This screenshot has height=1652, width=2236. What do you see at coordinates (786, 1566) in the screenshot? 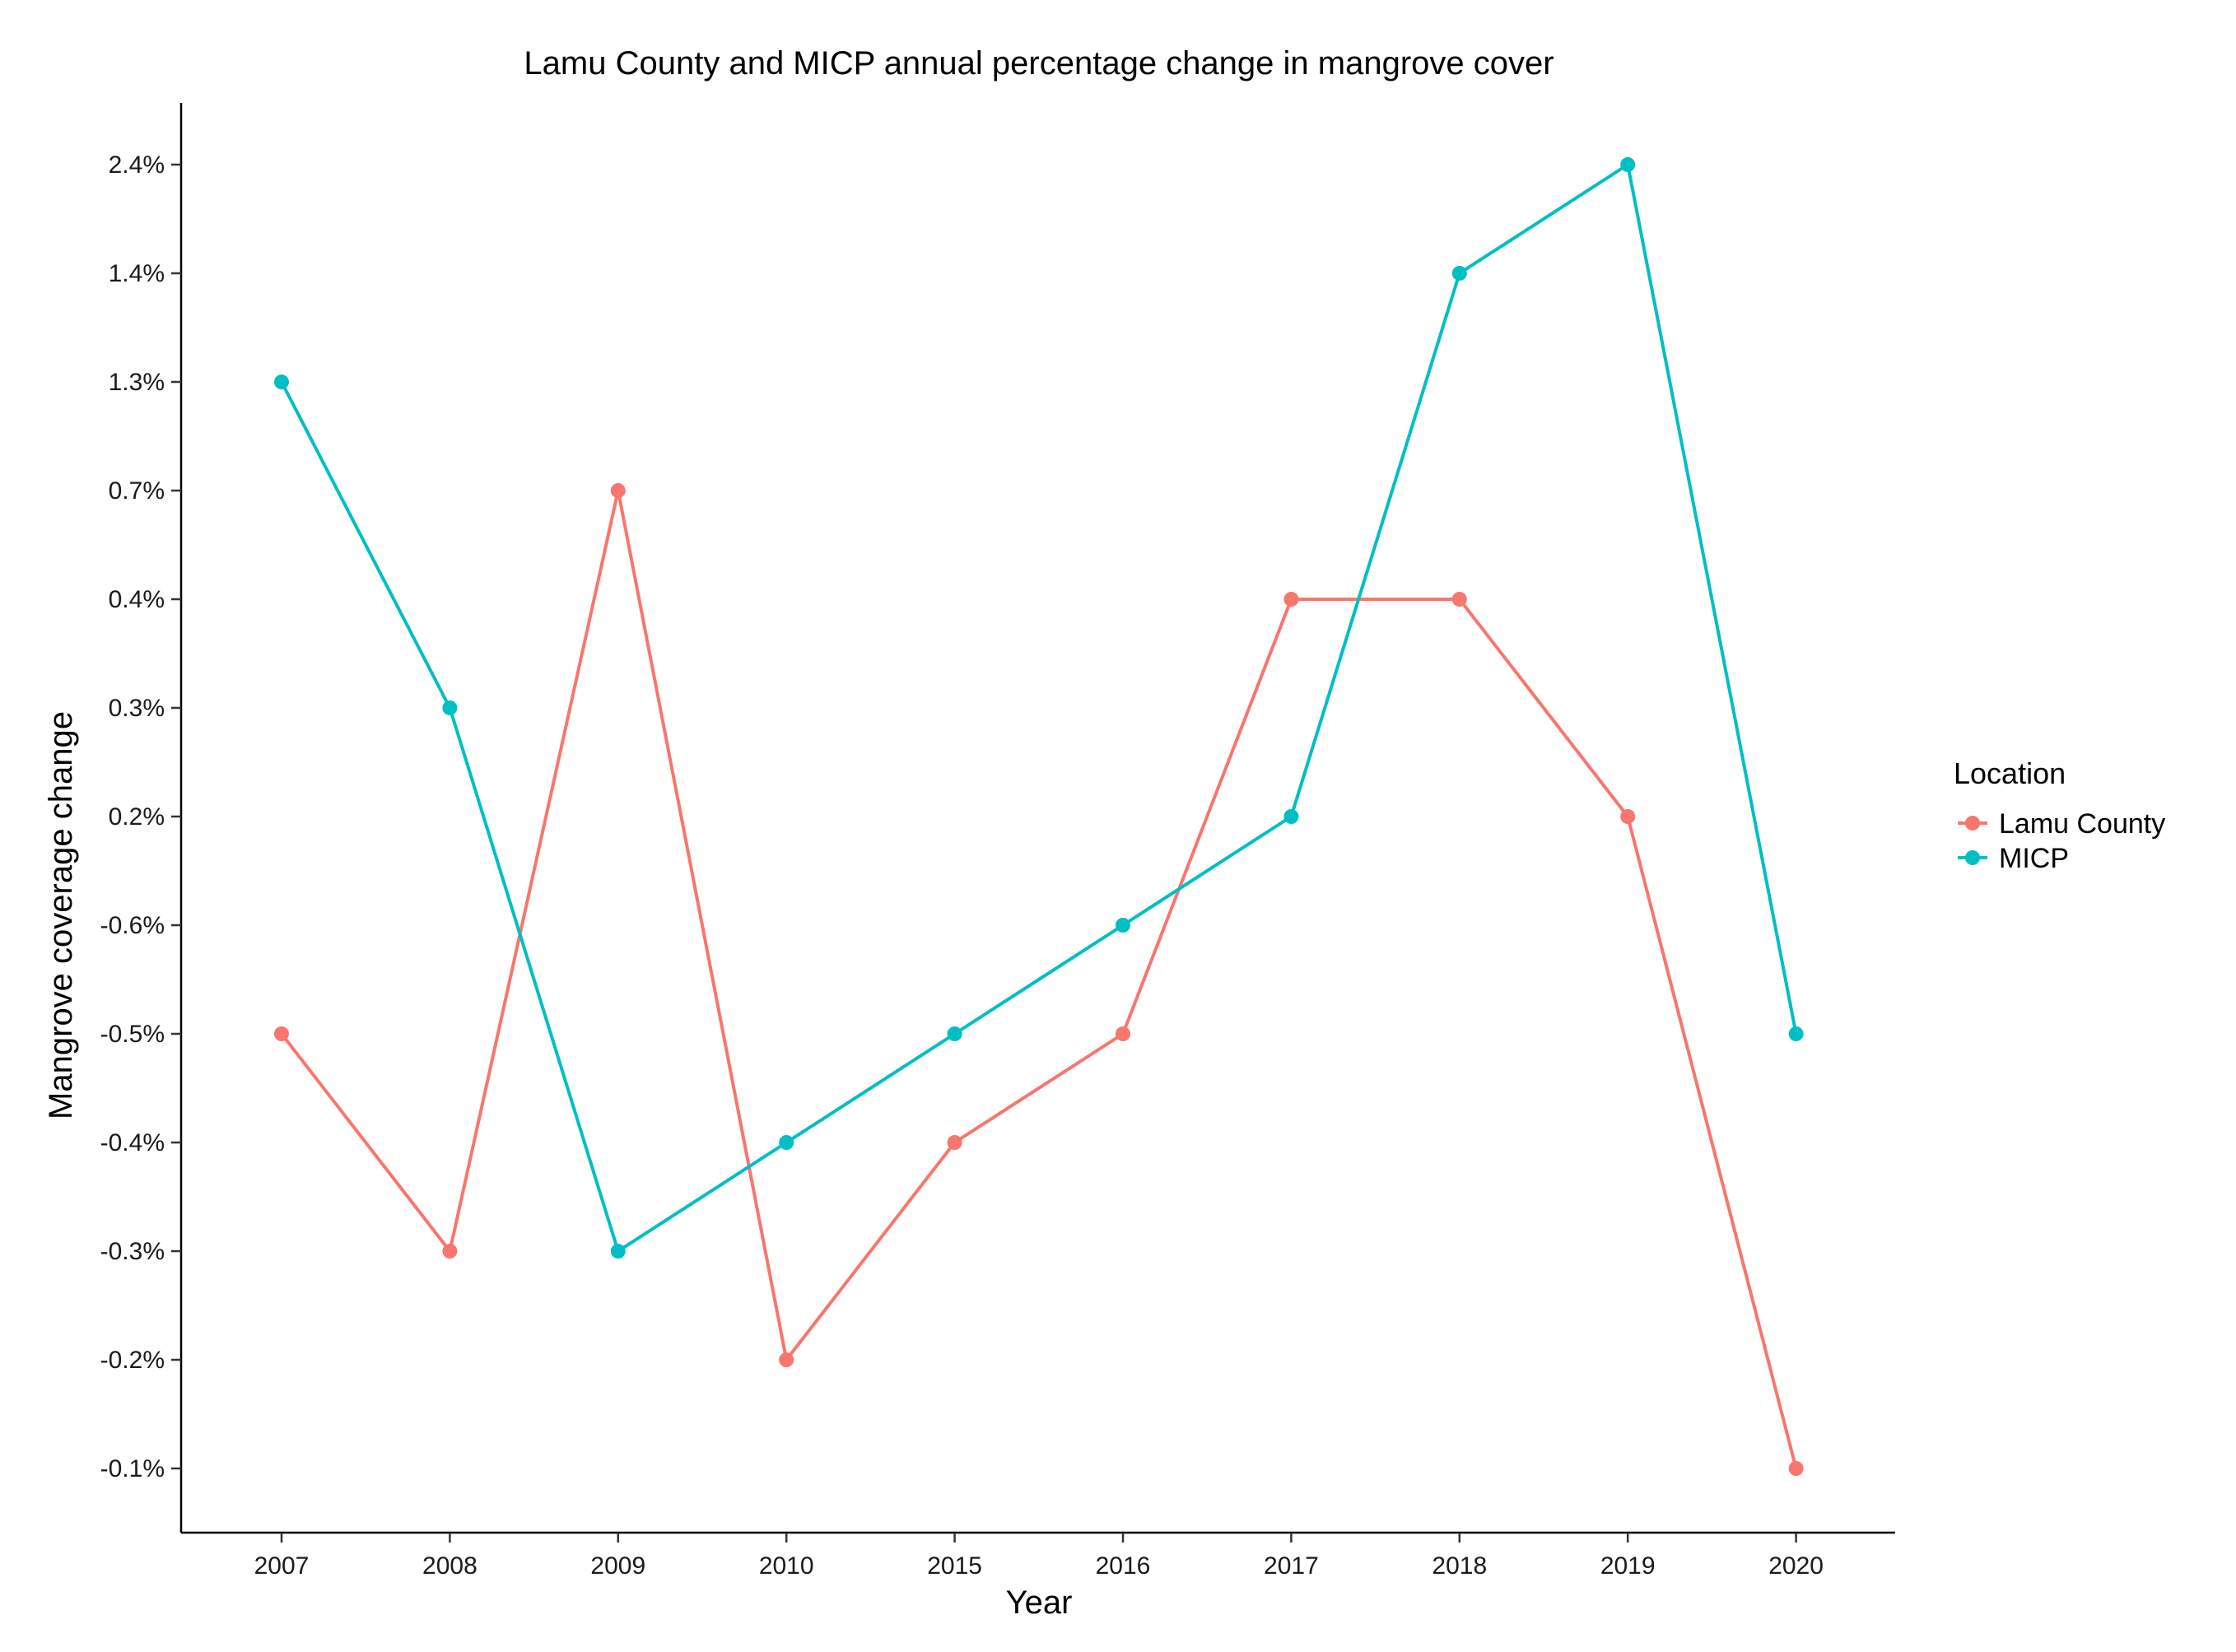
I see `x-tick-label: 2010` at bounding box center [786, 1566].